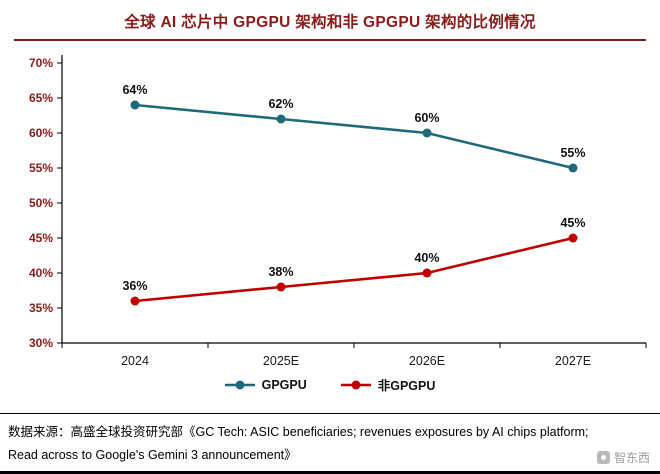 The width and height of the screenshot is (660, 474). Describe the element at coordinates (354, 269) in the screenshot. I see `series-line-非GPGPU` at that location.